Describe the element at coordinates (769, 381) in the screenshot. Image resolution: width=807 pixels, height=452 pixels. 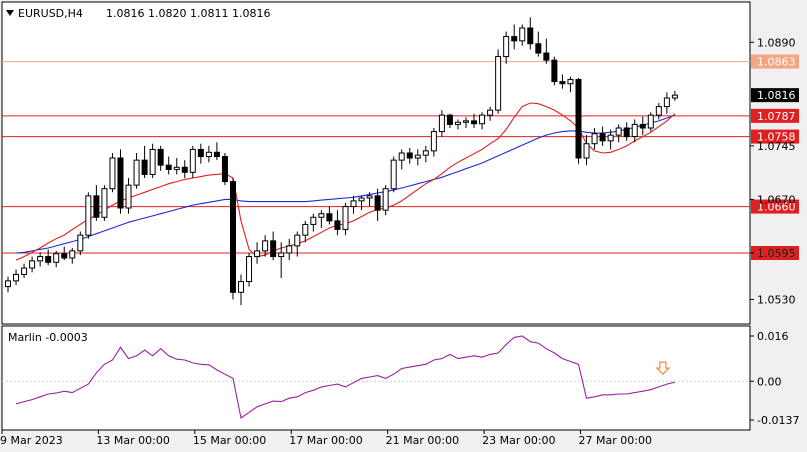
I see `osc-tick-label-1: 0.00` at that location.